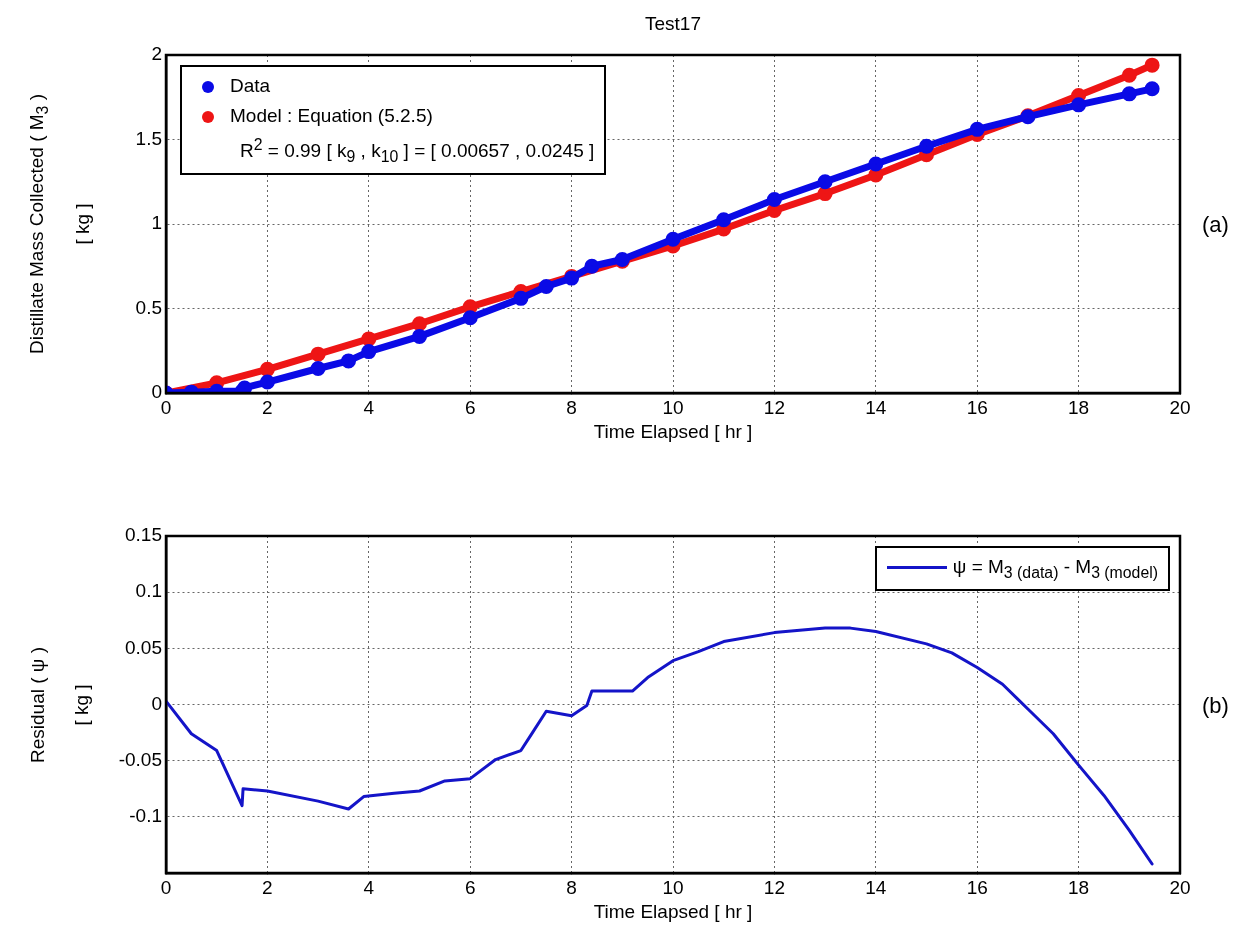  I want to click on y-tick-label: 0.1, so click(148, 591).